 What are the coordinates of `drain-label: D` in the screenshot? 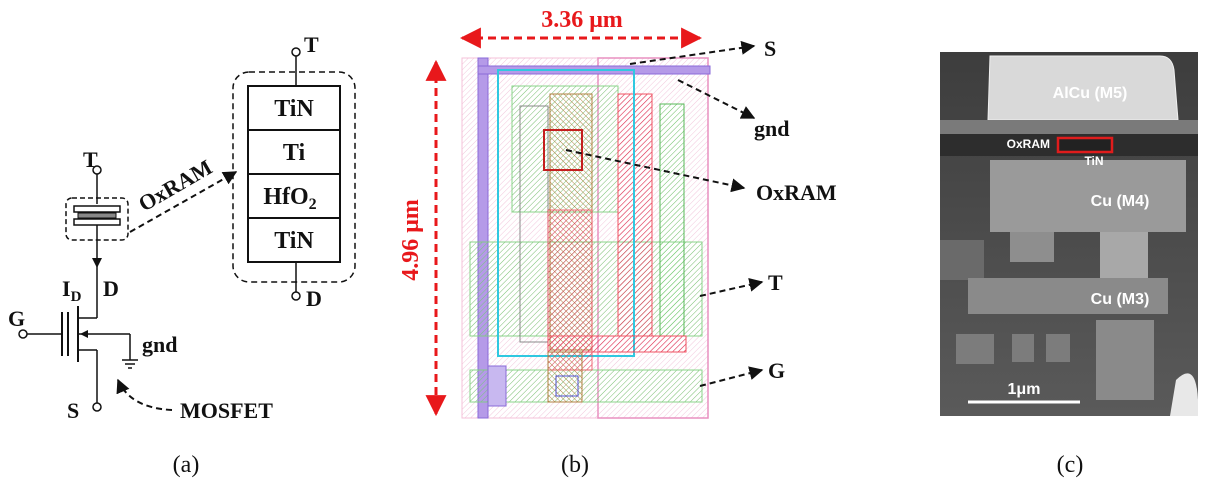 It's located at (111, 288).